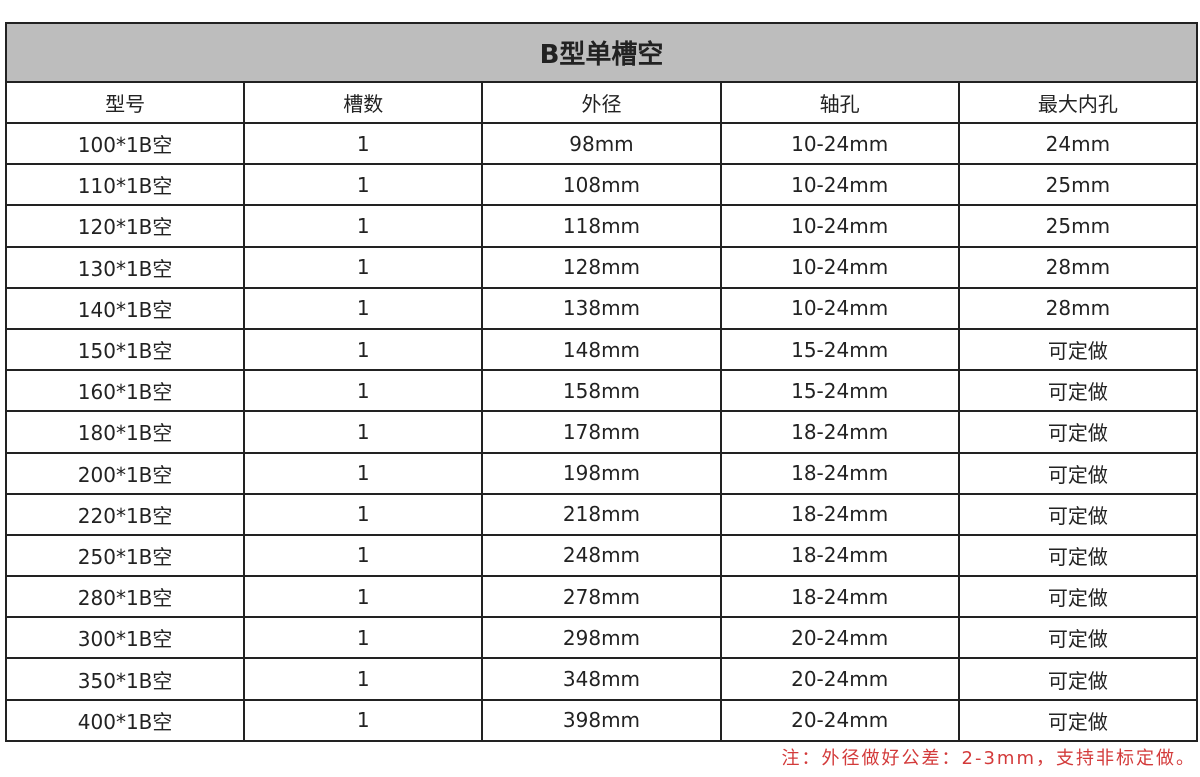 This screenshot has height=777, width=1200. I want to click on cell-model: 110*1B空, so click(125, 185).